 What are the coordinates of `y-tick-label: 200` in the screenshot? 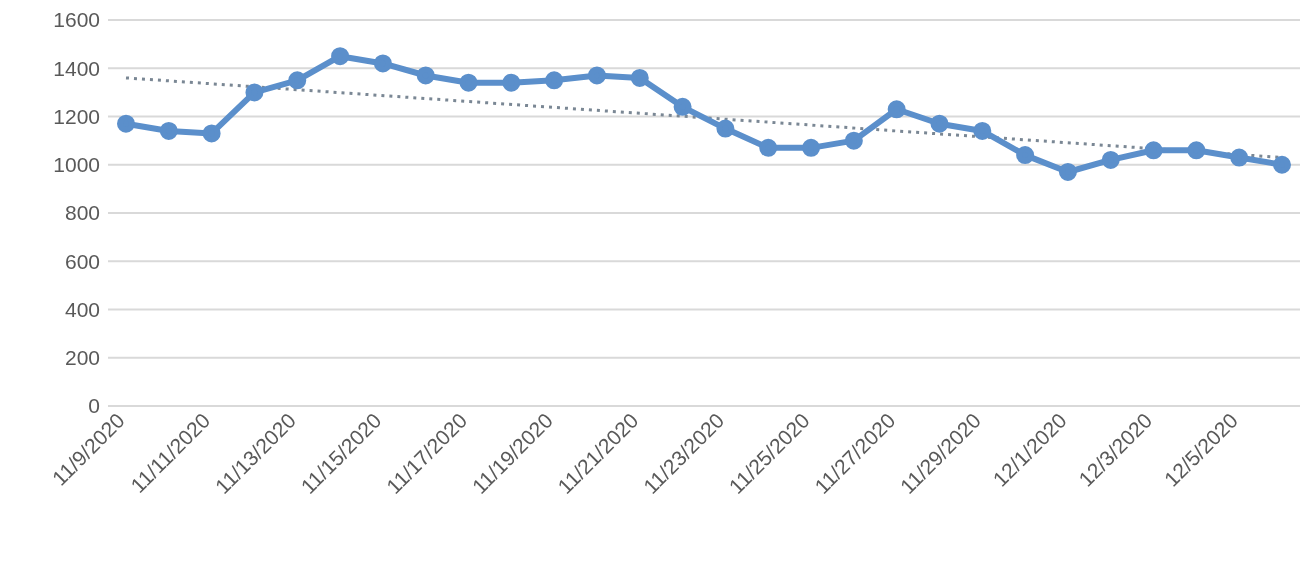 It's located at (82, 358).